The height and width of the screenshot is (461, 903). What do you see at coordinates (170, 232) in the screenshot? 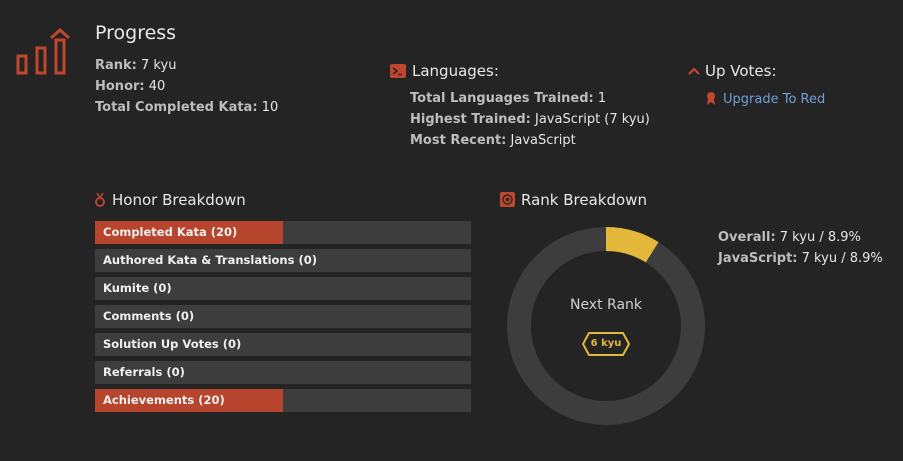
I see `honor-bar-label: Completed Kata (20)` at bounding box center [170, 232].